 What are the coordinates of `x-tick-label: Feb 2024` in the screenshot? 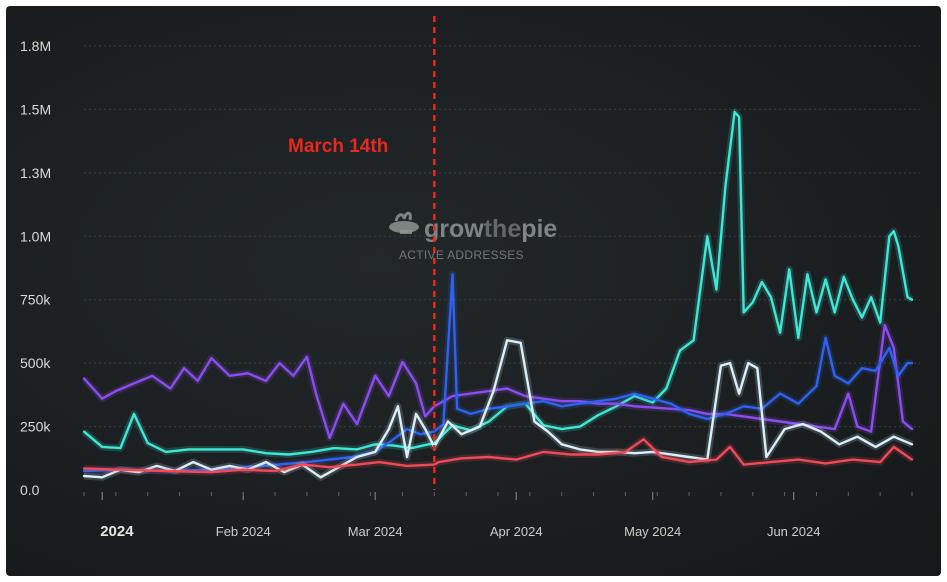 It's located at (243, 531).